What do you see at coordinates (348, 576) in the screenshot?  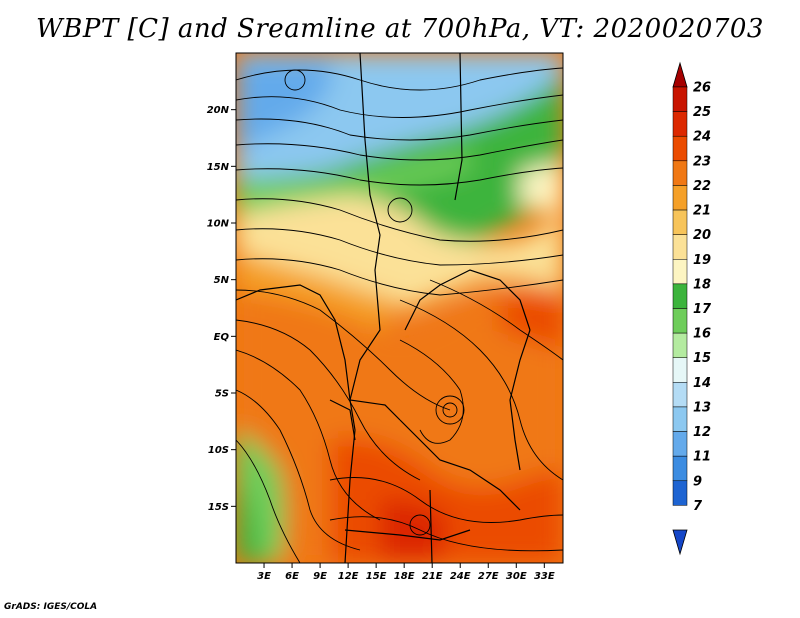 I see `lon-label: 12E` at bounding box center [348, 576].